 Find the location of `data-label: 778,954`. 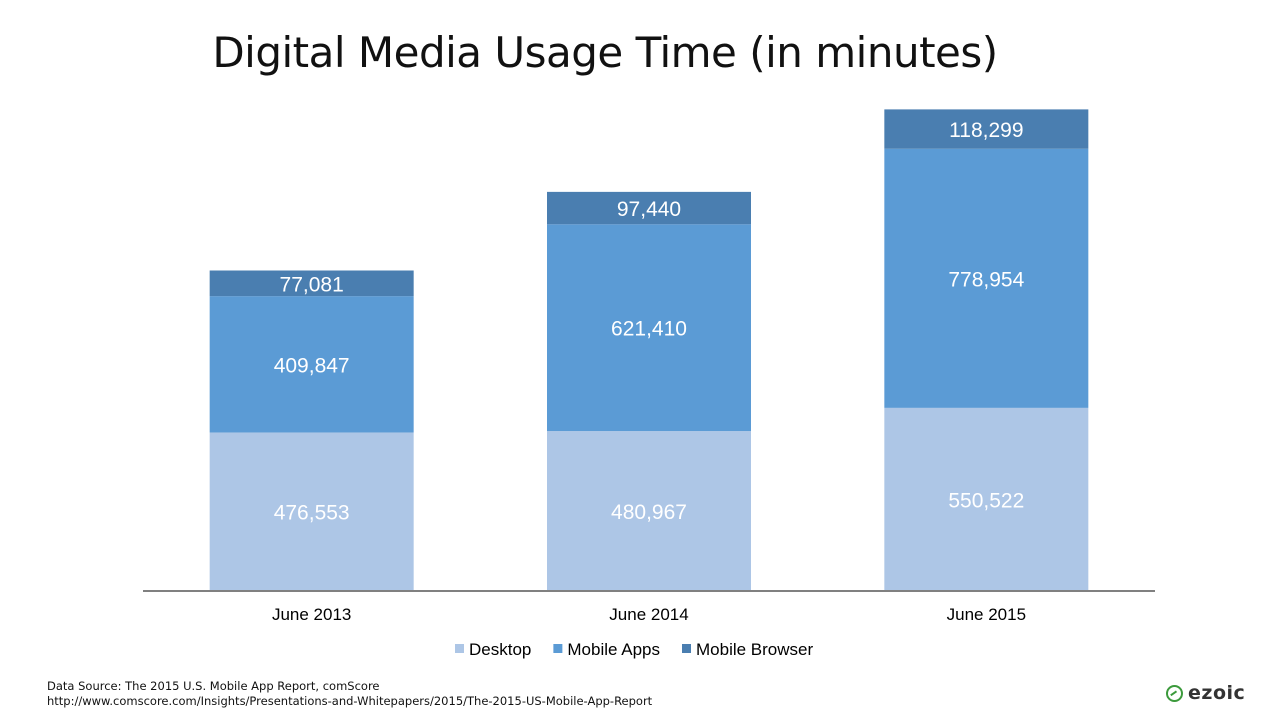

data-label: 778,954 is located at coordinates (986, 279).